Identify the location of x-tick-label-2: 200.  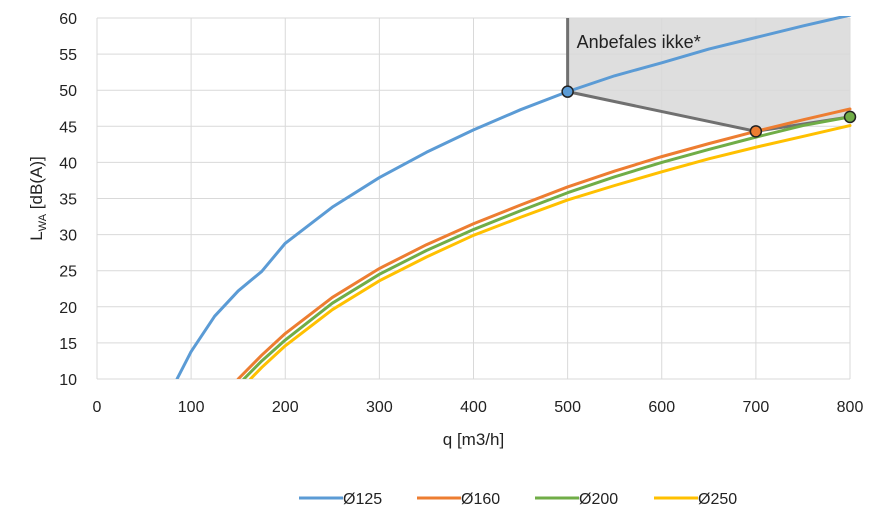
(285, 407).